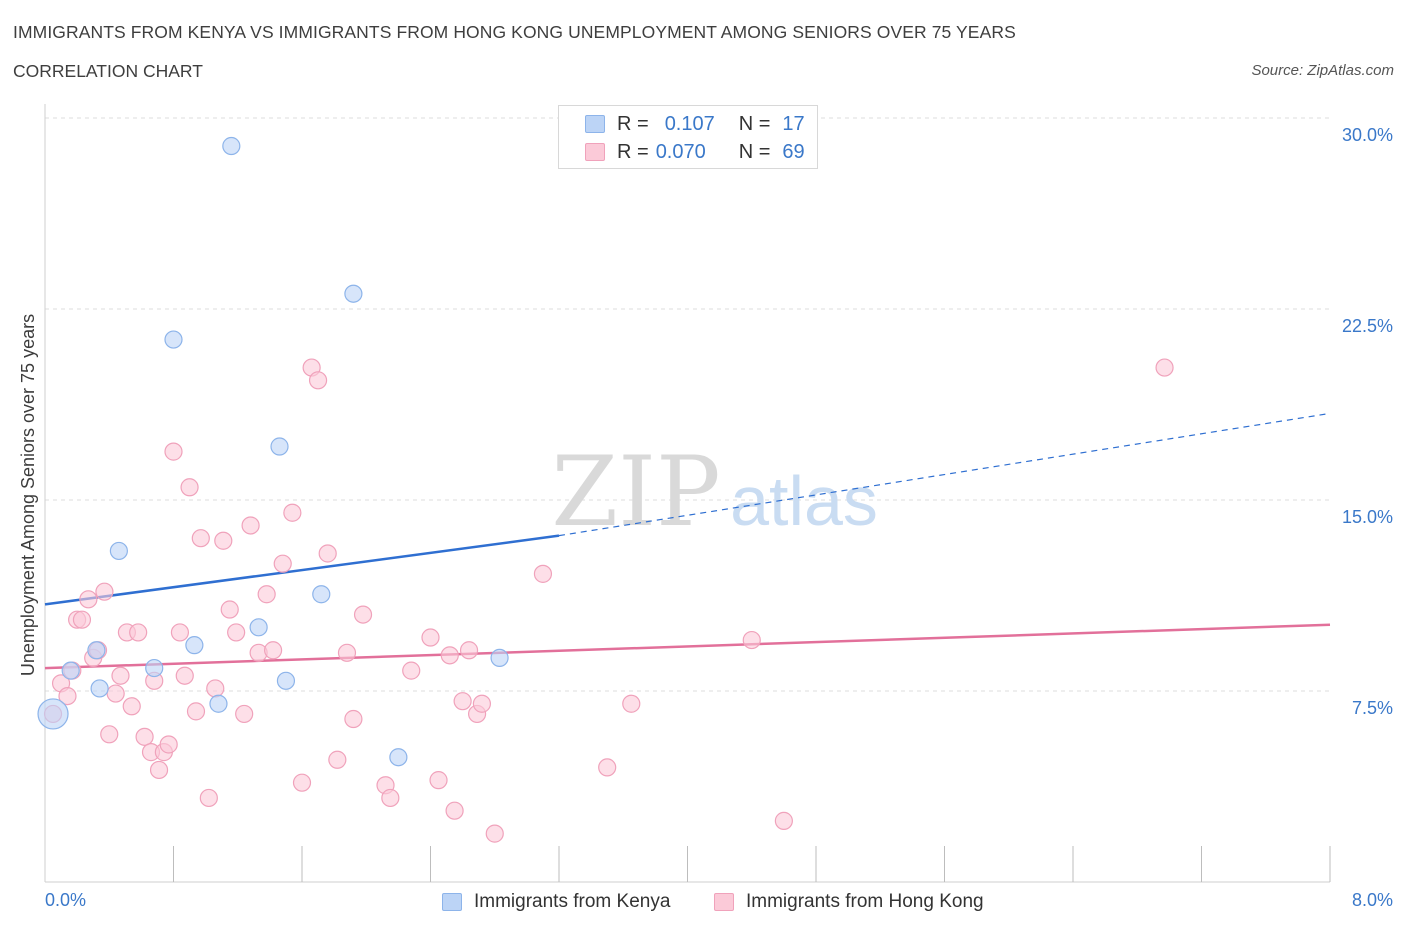 The width and height of the screenshot is (1406, 930). What do you see at coordinates (754, 123) in the screenshot?
I see `kenya-n-label: N =` at bounding box center [754, 123].